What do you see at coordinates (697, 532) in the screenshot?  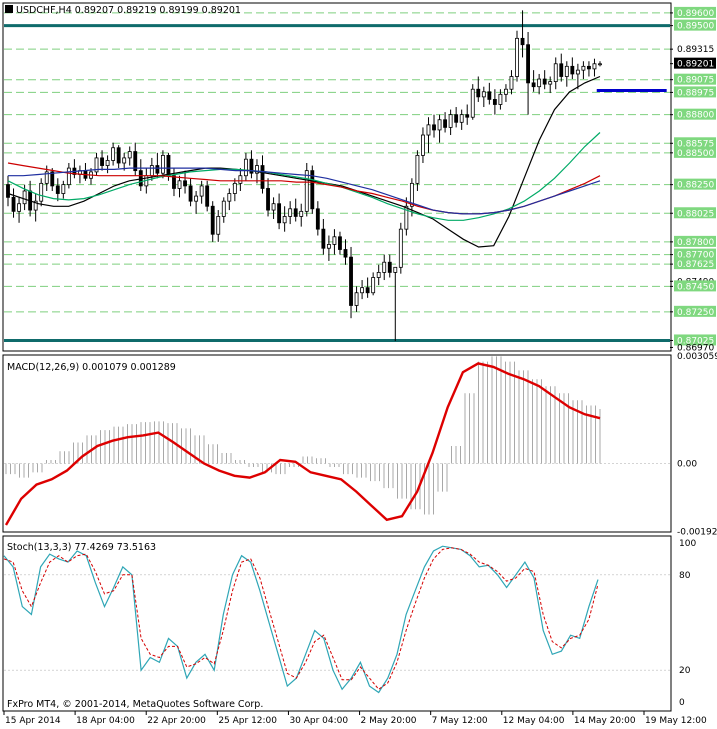 I see `macd-tick-label-2: -0.001928` at bounding box center [697, 532].